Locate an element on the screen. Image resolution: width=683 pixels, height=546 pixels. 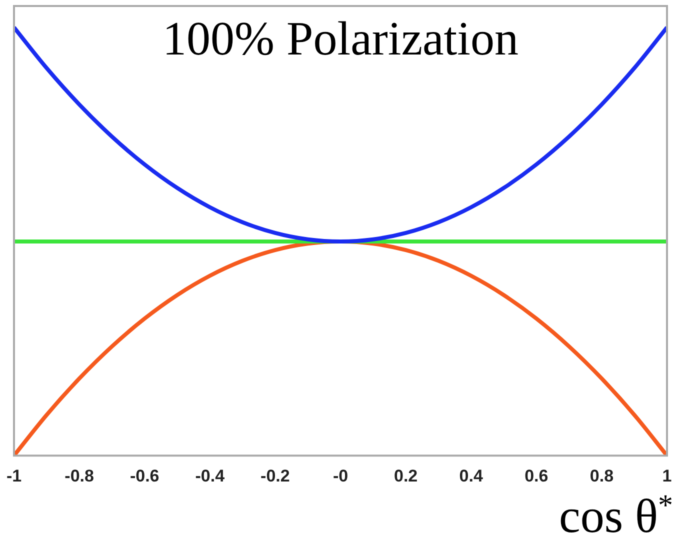
annotation: 100% Polarization is located at coordinates (340, 39).